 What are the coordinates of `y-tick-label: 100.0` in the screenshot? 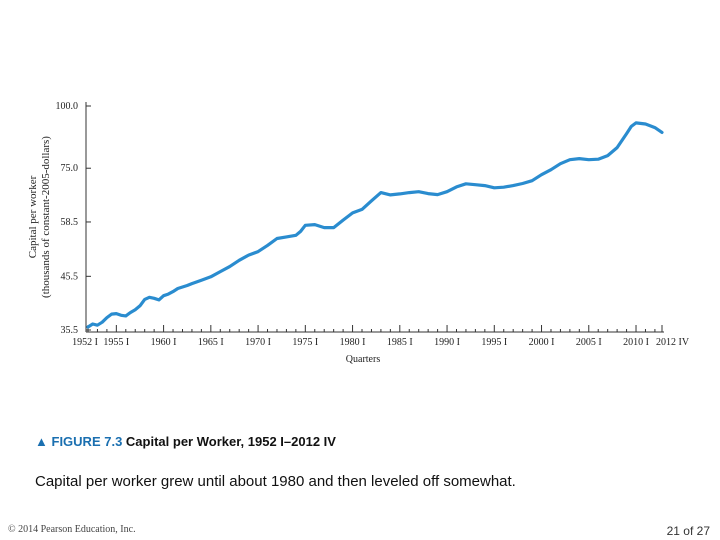 It's located at (67, 106).